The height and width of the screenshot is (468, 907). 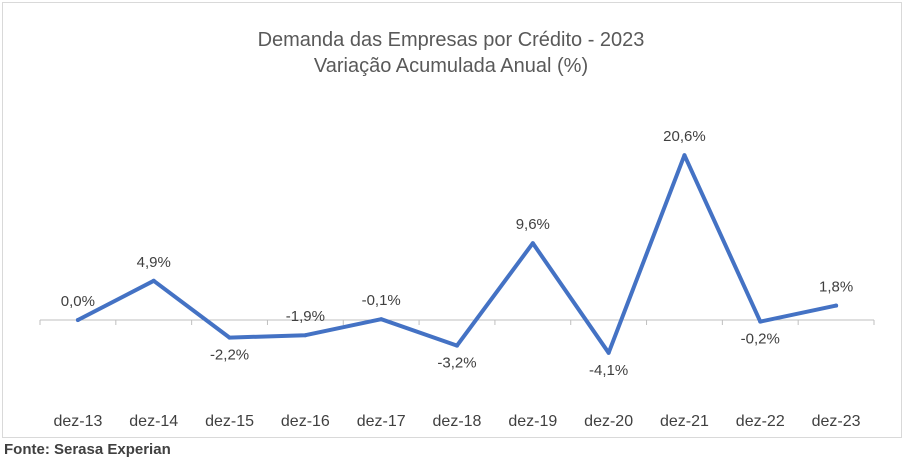 I want to click on data-label: -0,2%, so click(x=760, y=339).